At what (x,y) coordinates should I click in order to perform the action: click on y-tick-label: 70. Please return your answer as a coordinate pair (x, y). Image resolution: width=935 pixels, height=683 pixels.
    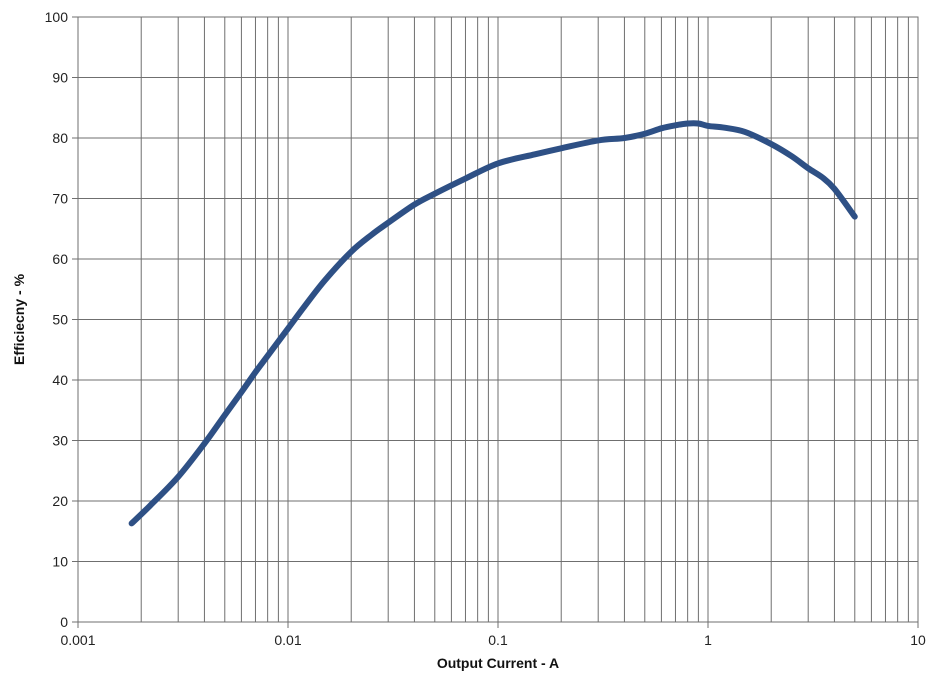
    Looking at the image, I should click on (60, 199).